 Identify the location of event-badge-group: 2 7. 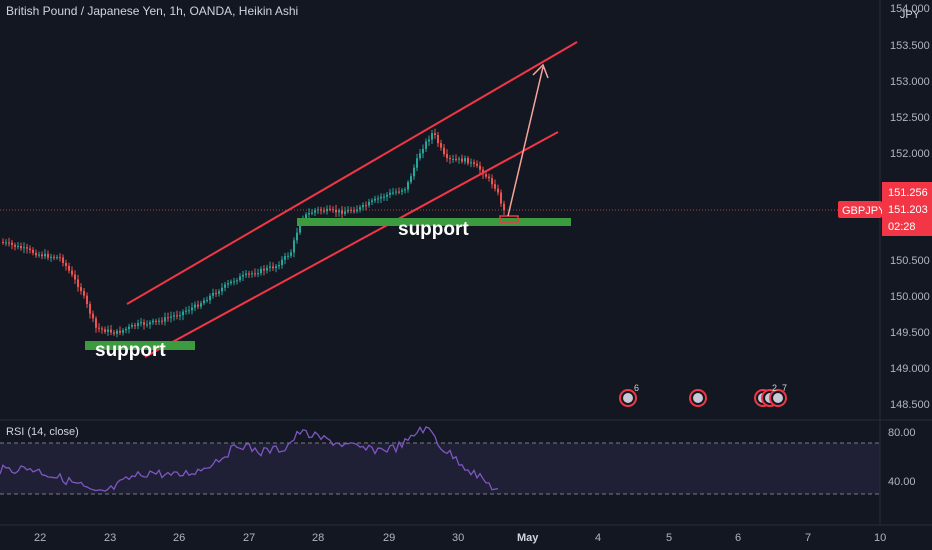
(770, 395).